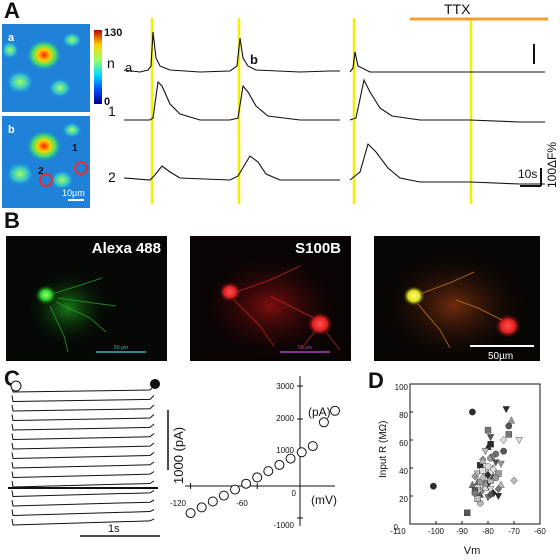  What do you see at coordinates (403, 471) in the screenshot?
I see `d-y-tick-40: 40` at bounding box center [403, 471].